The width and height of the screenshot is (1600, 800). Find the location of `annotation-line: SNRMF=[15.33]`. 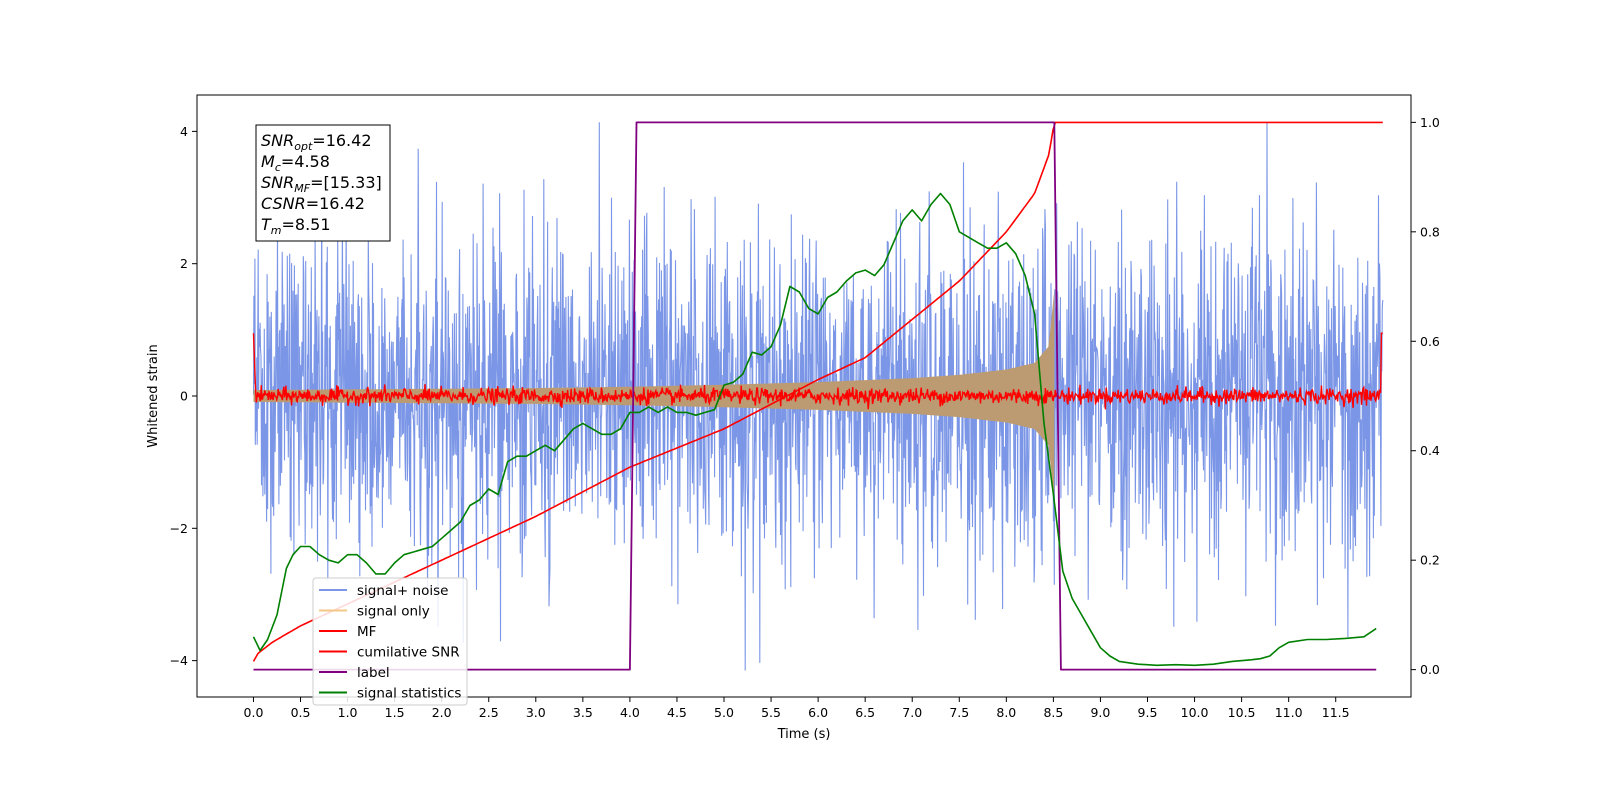

annotation-line: SNRMF=[15.33] is located at coordinates (321, 184).